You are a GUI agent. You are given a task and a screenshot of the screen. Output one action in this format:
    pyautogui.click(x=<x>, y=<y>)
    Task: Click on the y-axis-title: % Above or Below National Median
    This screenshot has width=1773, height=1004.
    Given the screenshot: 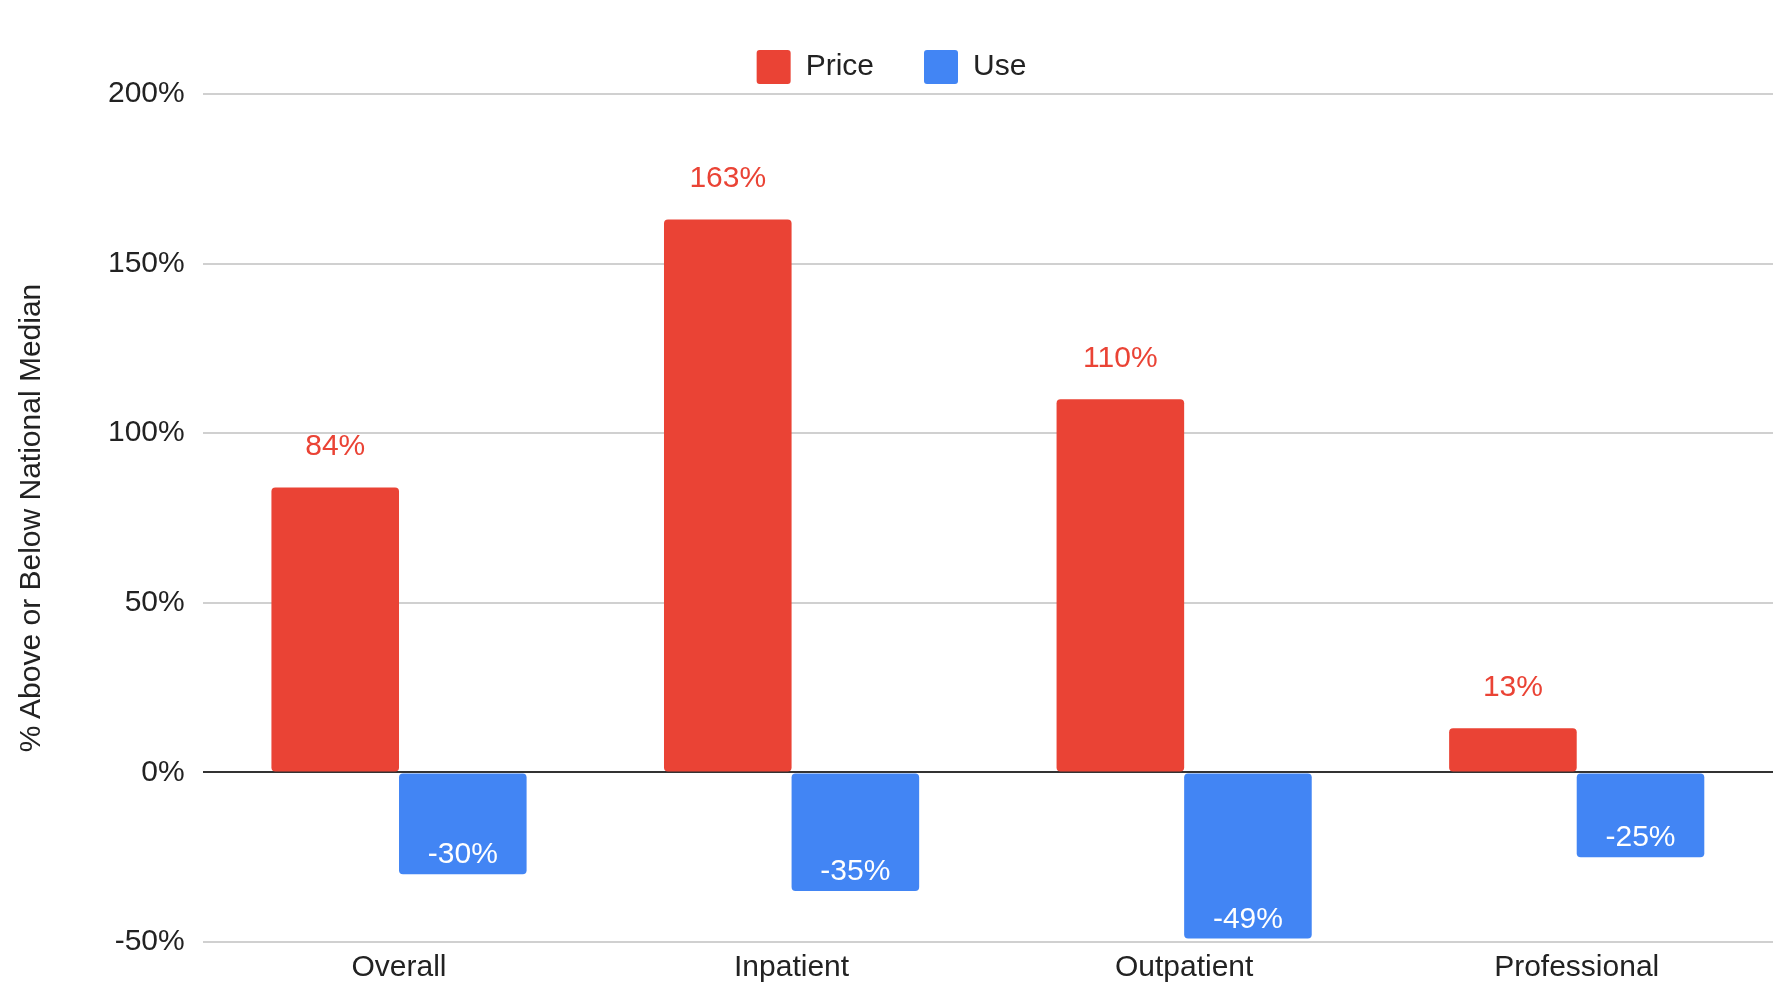 What is the action you would take?
    pyautogui.click(x=30, y=518)
    